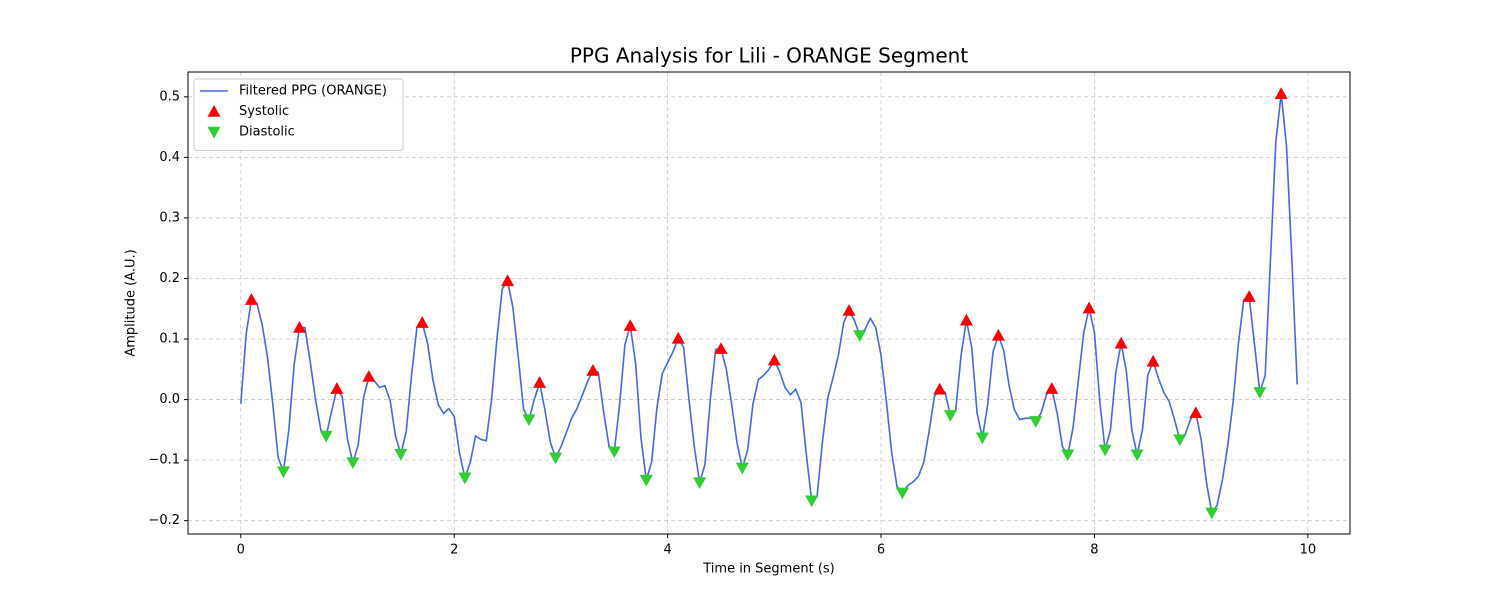 The height and width of the screenshot is (600, 1500). What do you see at coordinates (454, 550) in the screenshot?
I see `x-tick-label: 2` at bounding box center [454, 550].